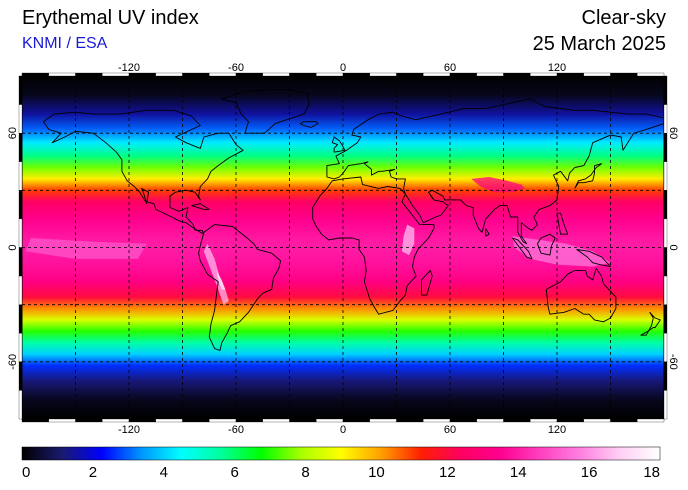  What do you see at coordinates (236, 430) in the screenshot?
I see `lon-tick-label-bottom: -60` at bounding box center [236, 430].